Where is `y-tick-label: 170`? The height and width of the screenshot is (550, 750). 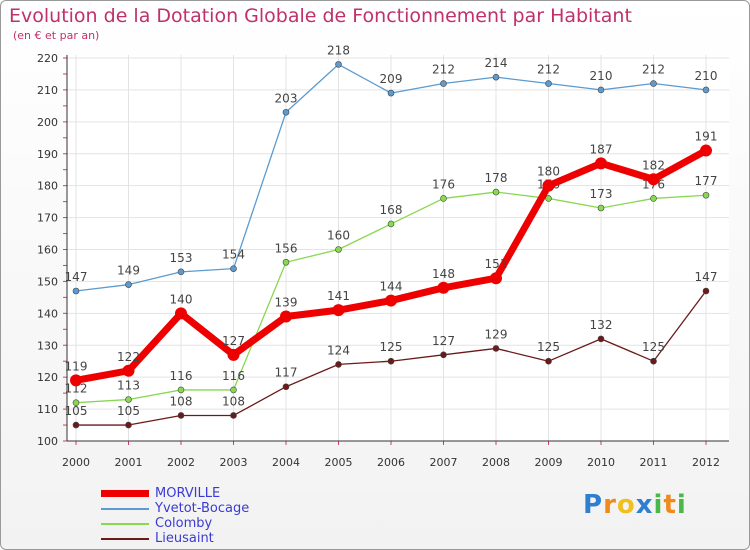
y-tick-label: 170 is located at coordinates (47, 218).